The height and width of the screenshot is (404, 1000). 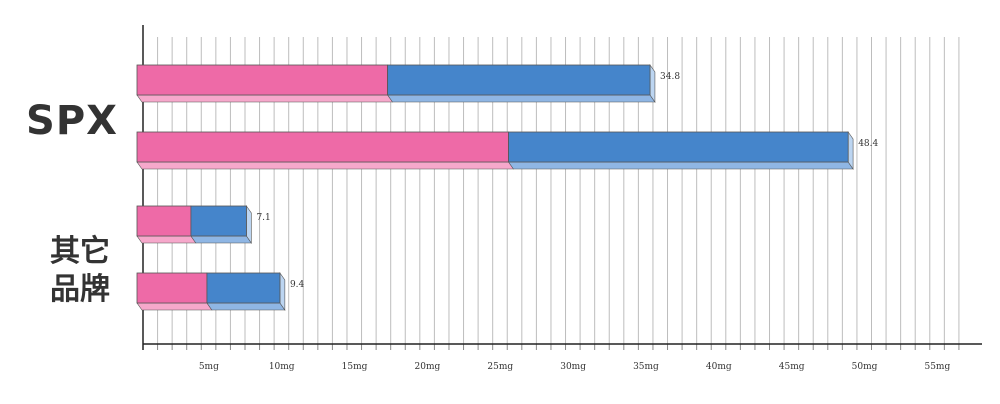 What do you see at coordinates (355, 367) in the screenshot?
I see `x-tick-label: 15mg` at bounding box center [355, 367].